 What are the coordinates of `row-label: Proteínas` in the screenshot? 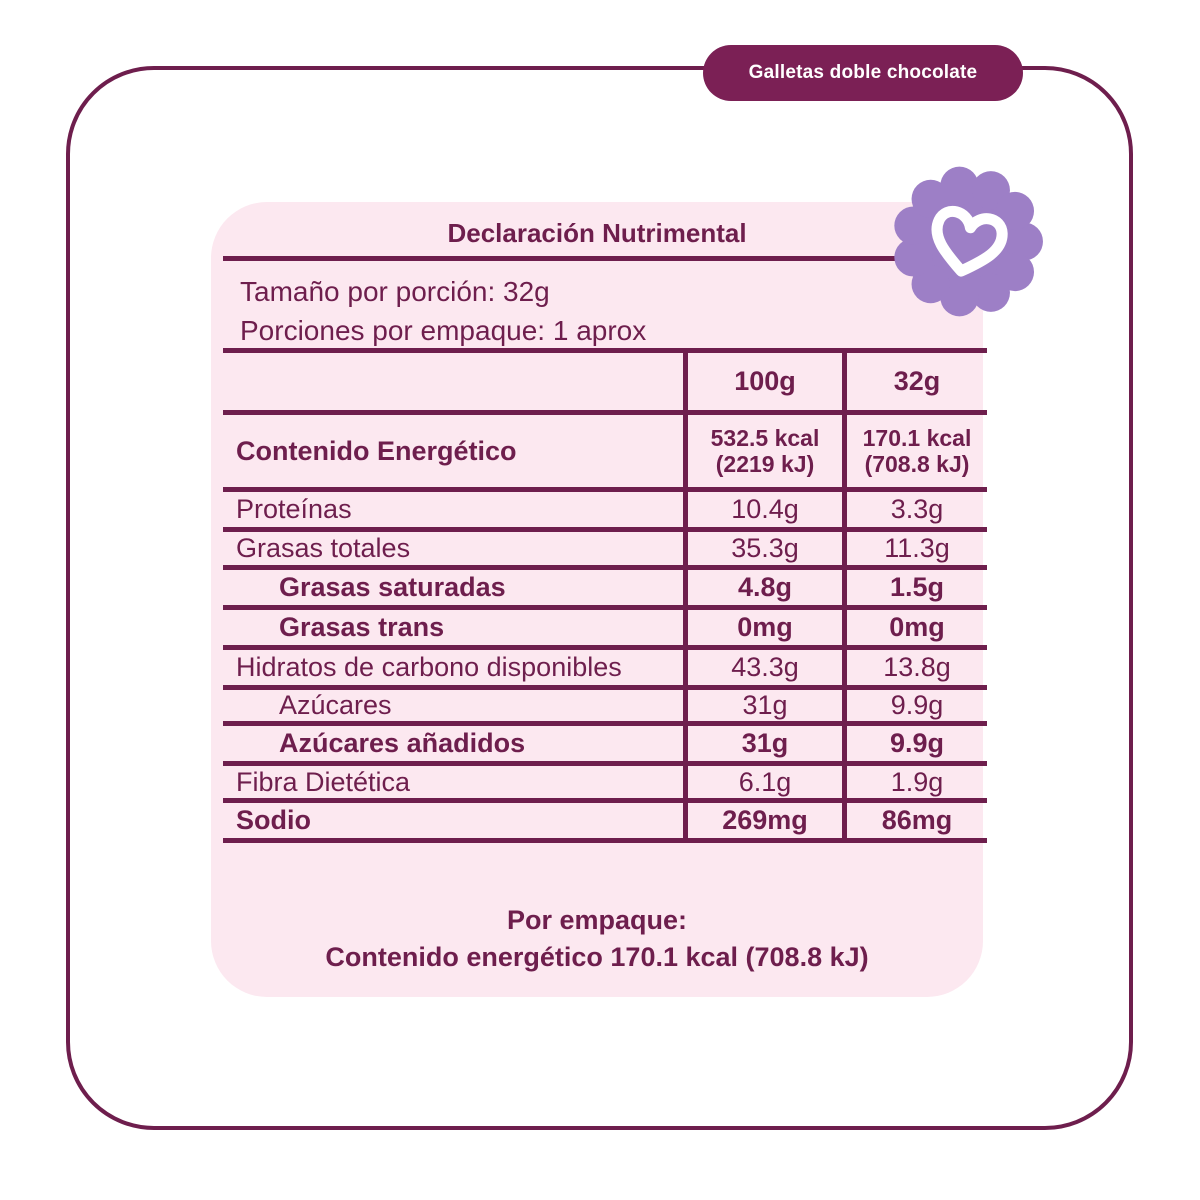 It's located at (294, 509).